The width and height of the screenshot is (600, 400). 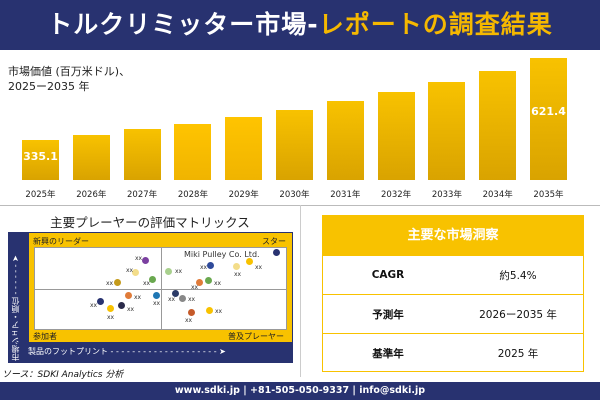 I want to click on chart-title: 市場価値 (百万米ドル)、, so click(x=69, y=71).